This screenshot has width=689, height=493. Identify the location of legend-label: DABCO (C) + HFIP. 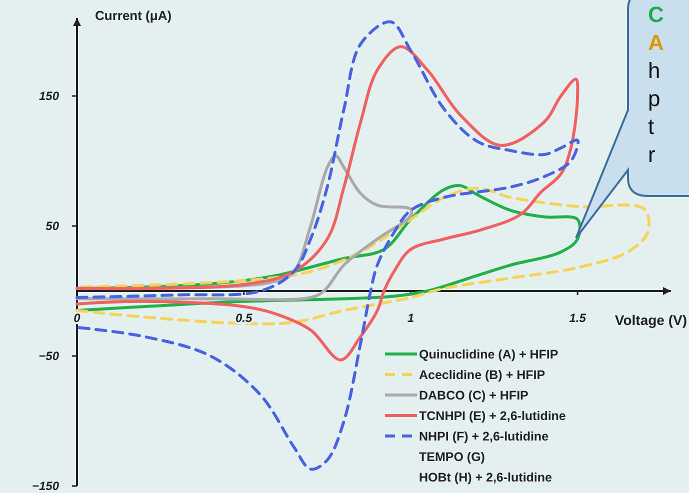
(473, 395).